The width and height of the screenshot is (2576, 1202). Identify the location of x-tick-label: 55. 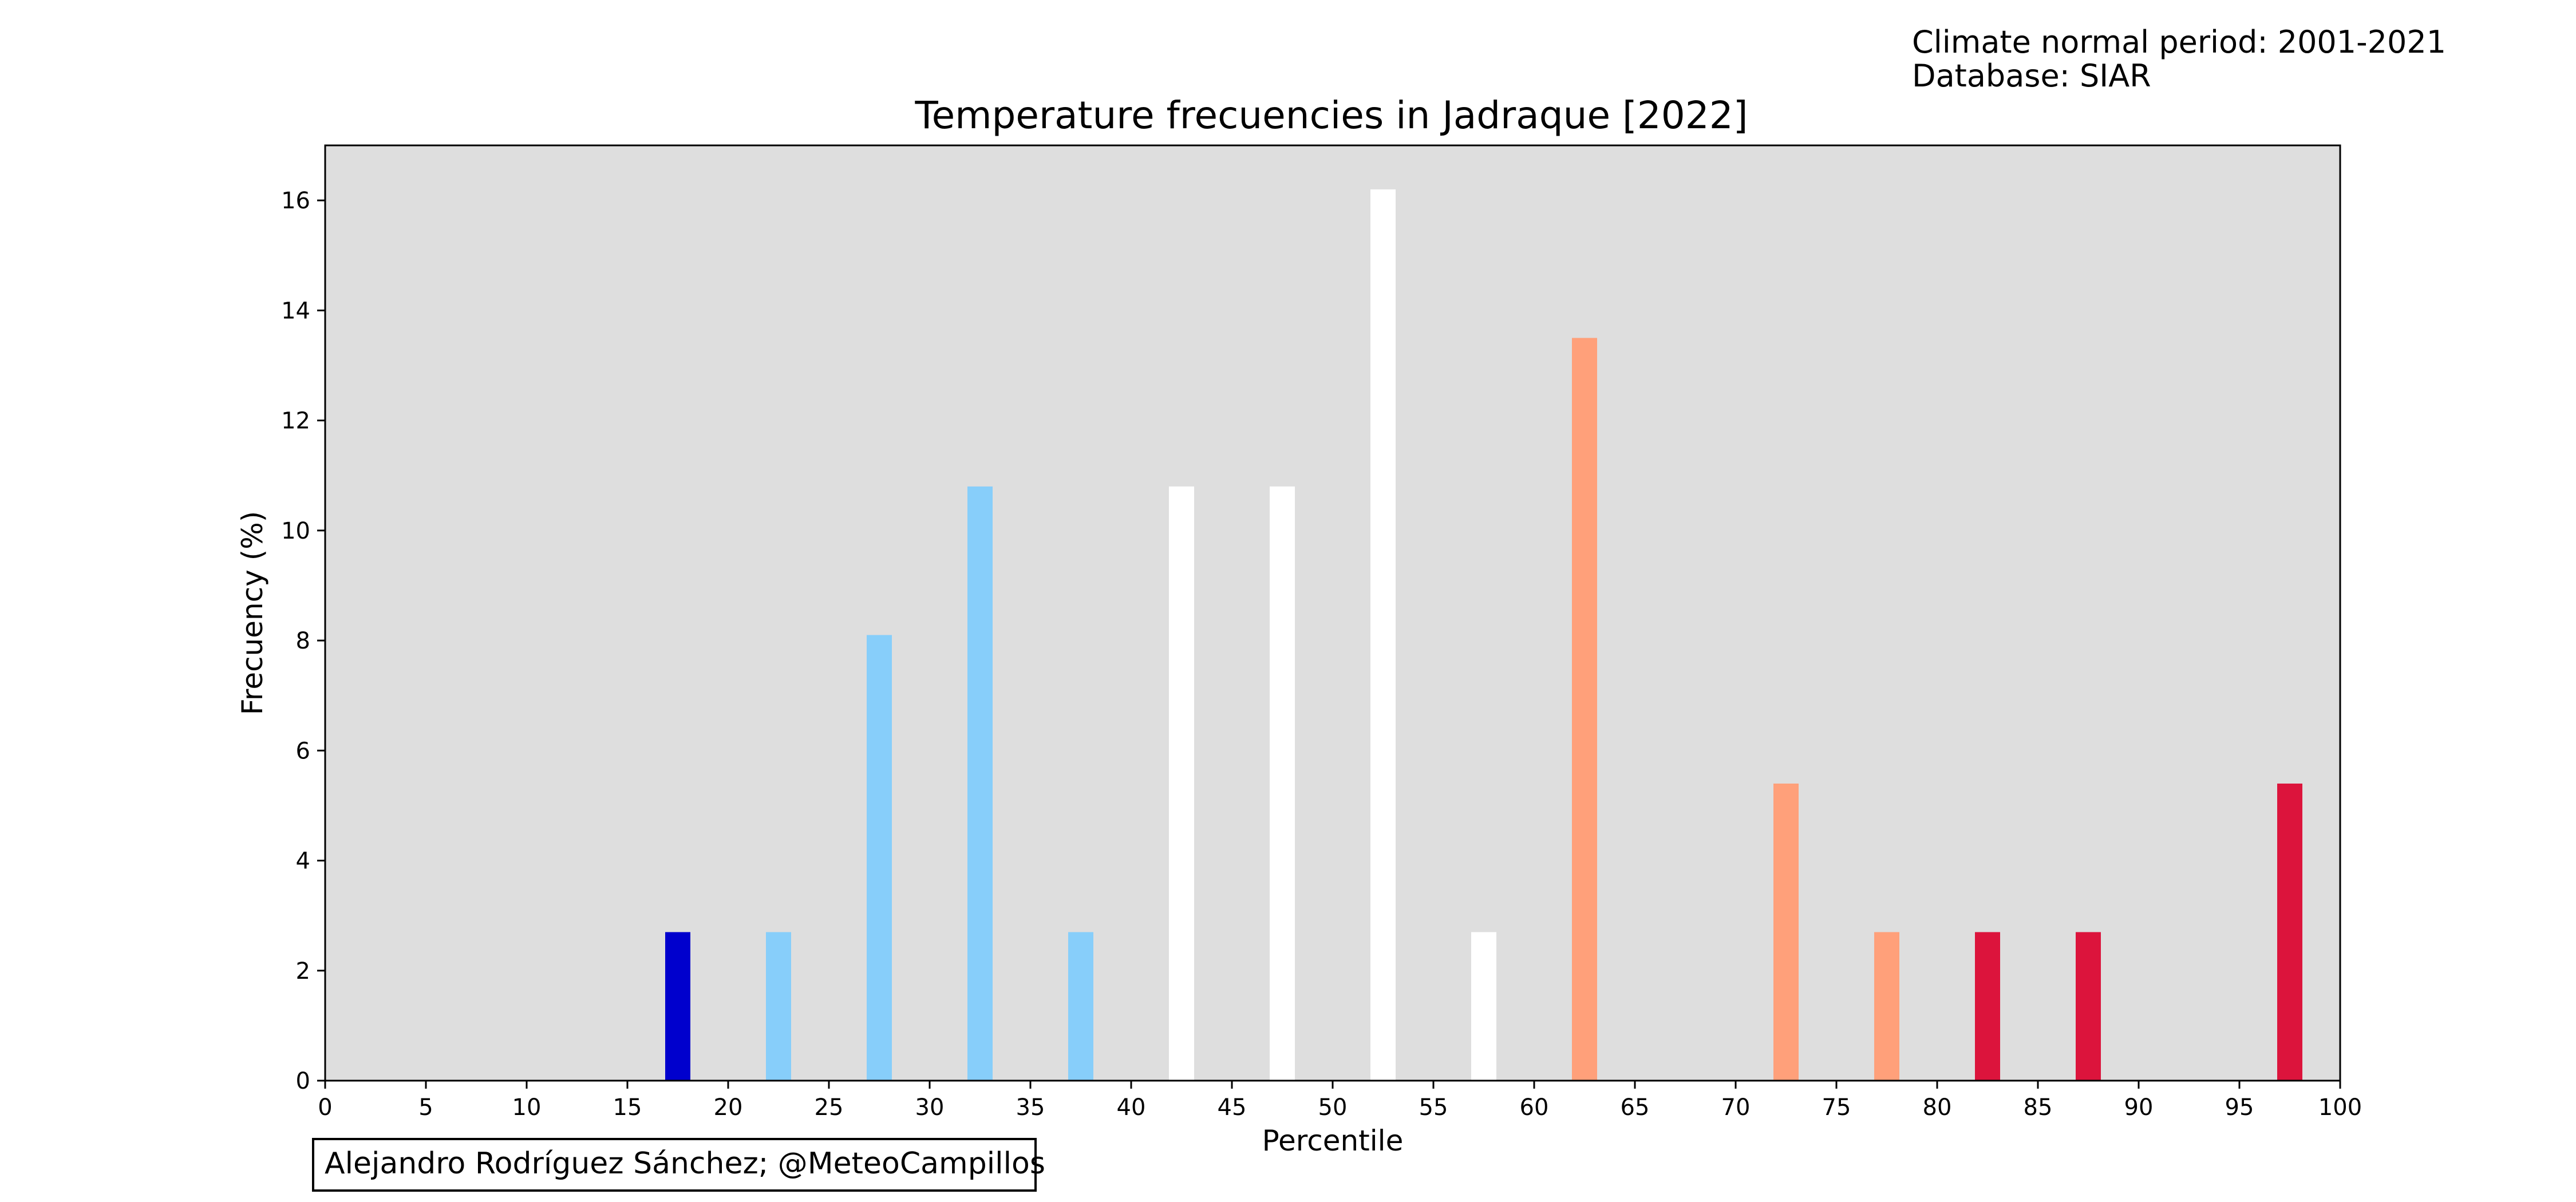
(1433, 1108).